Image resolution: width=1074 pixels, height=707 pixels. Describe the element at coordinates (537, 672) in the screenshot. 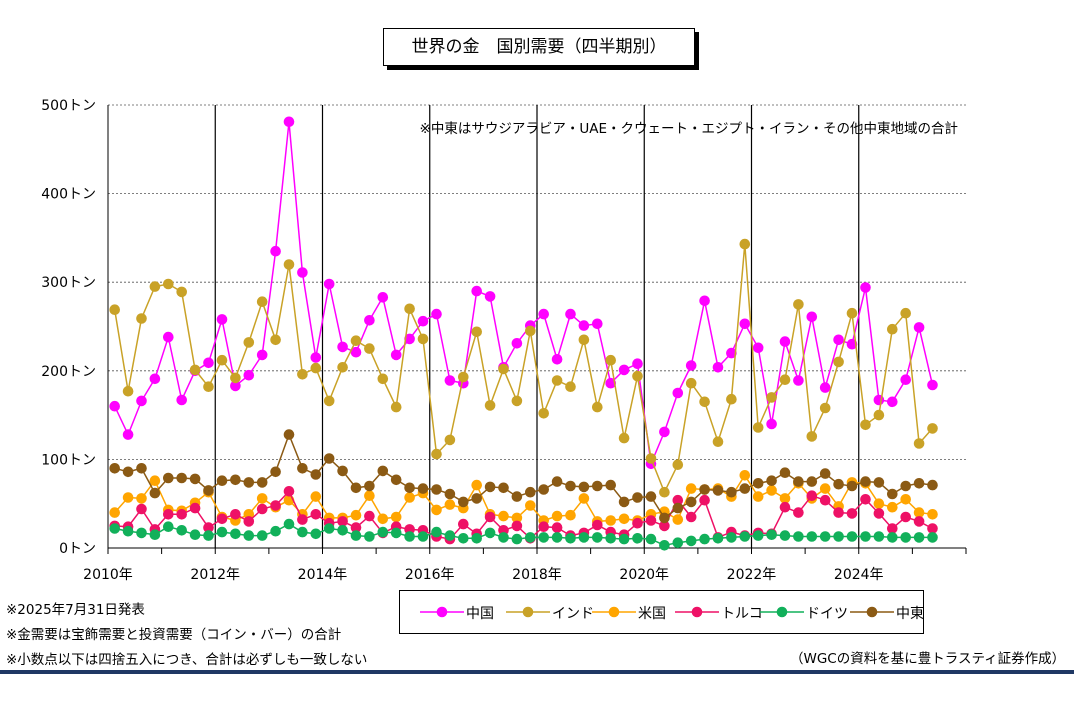

I see `bottom-divider` at that location.